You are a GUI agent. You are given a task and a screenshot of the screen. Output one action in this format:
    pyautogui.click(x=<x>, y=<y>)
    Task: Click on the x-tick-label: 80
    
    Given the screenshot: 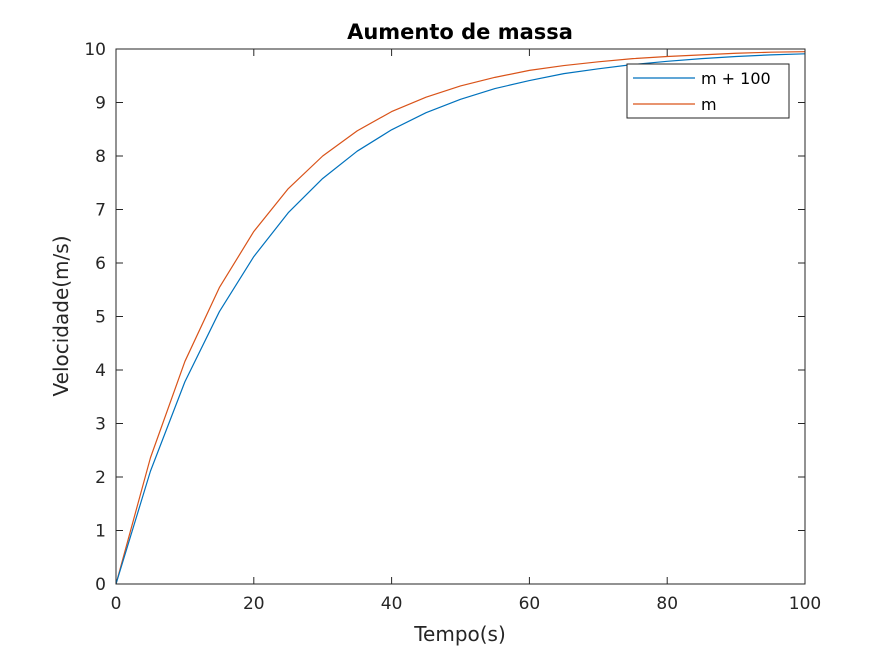 What is the action you would take?
    pyautogui.click(x=667, y=604)
    